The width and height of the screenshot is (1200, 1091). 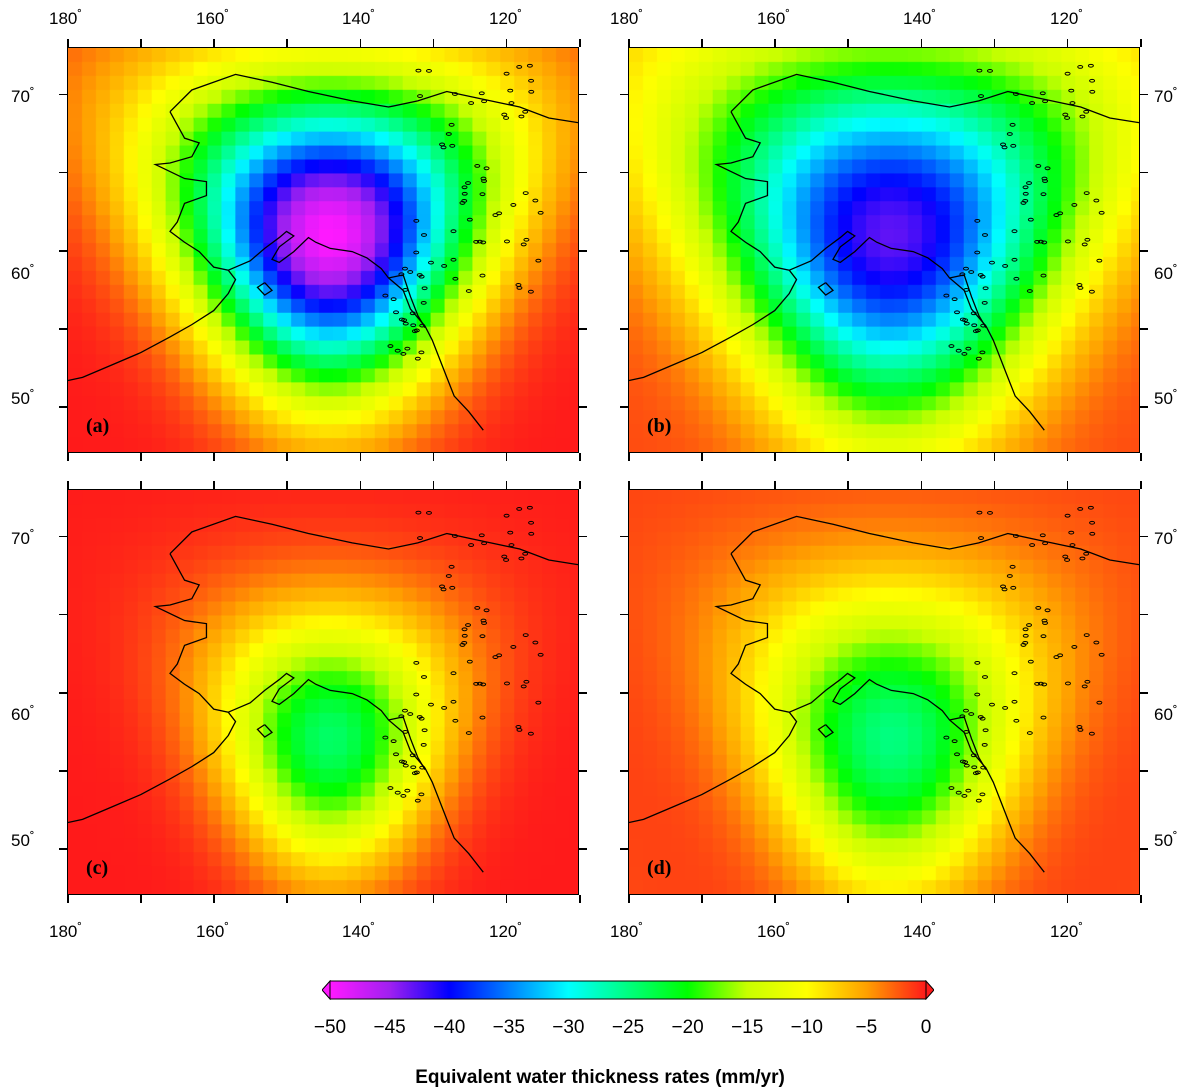 I want to click on lon-label-top-a-140: 140, so click(x=358, y=19).